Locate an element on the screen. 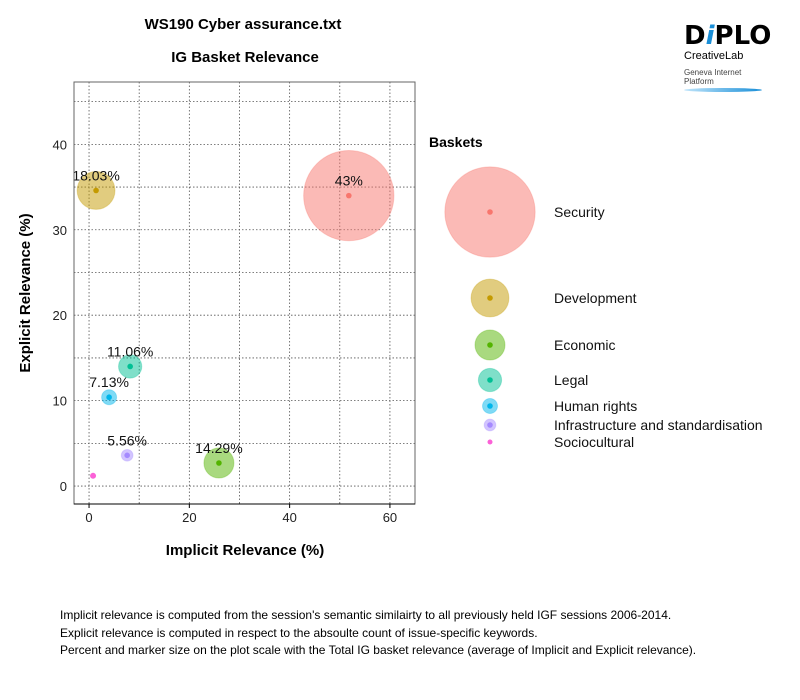 The height and width of the screenshot is (700, 800). bubble-label: 14.29% is located at coordinates (218, 448).